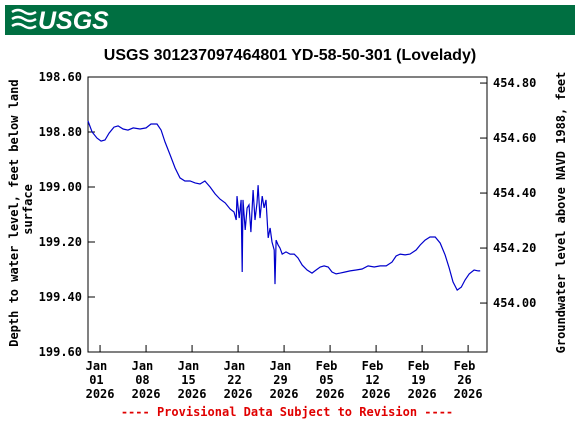 The height and width of the screenshot is (430, 580). What do you see at coordinates (514, 248) in the screenshot?
I see `y2-tick-label: 454.20` at bounding box center [514, 248].